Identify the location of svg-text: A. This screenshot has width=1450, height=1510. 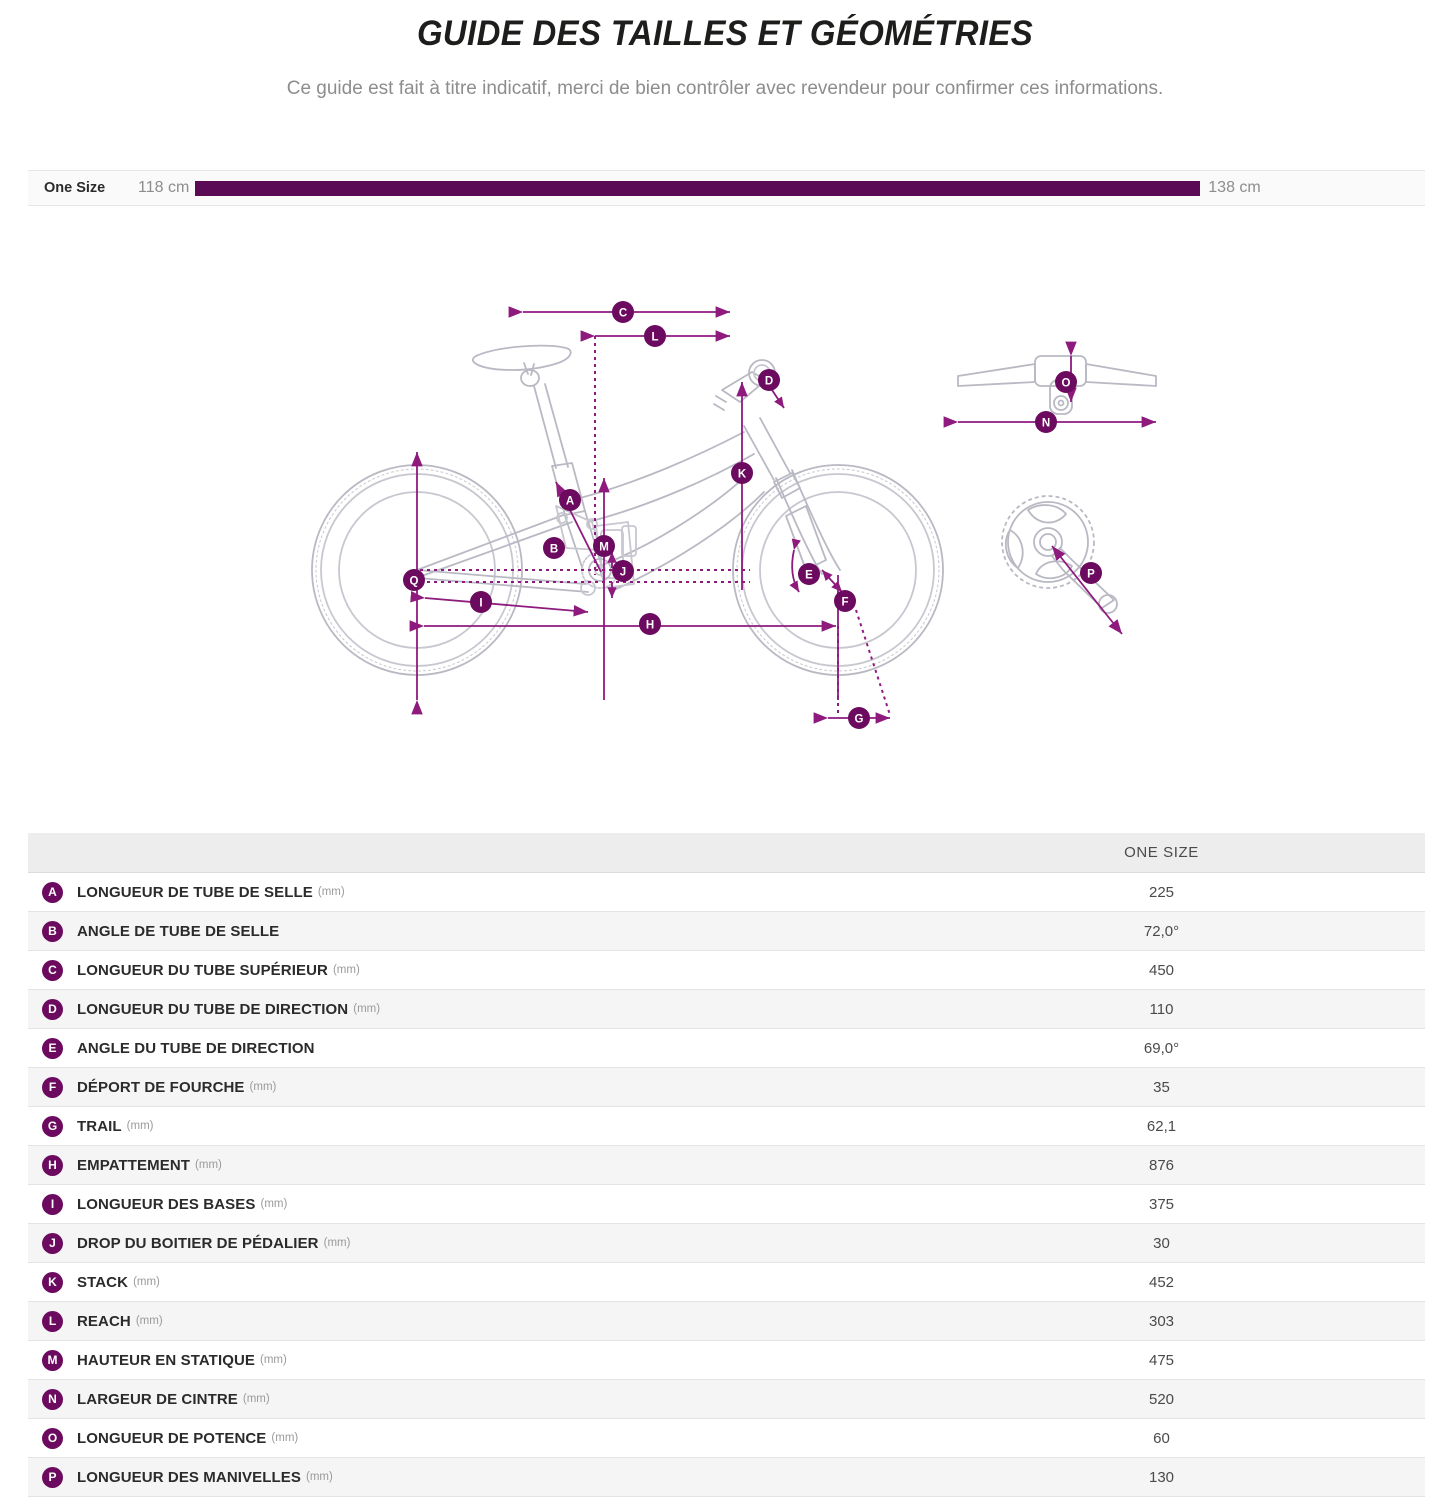
(570, 502).